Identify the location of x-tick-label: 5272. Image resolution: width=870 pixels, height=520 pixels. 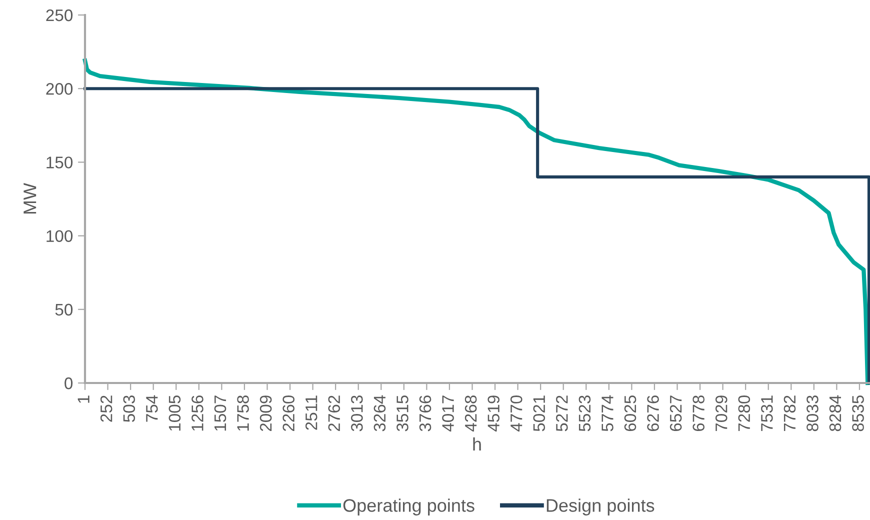
(562, 414).